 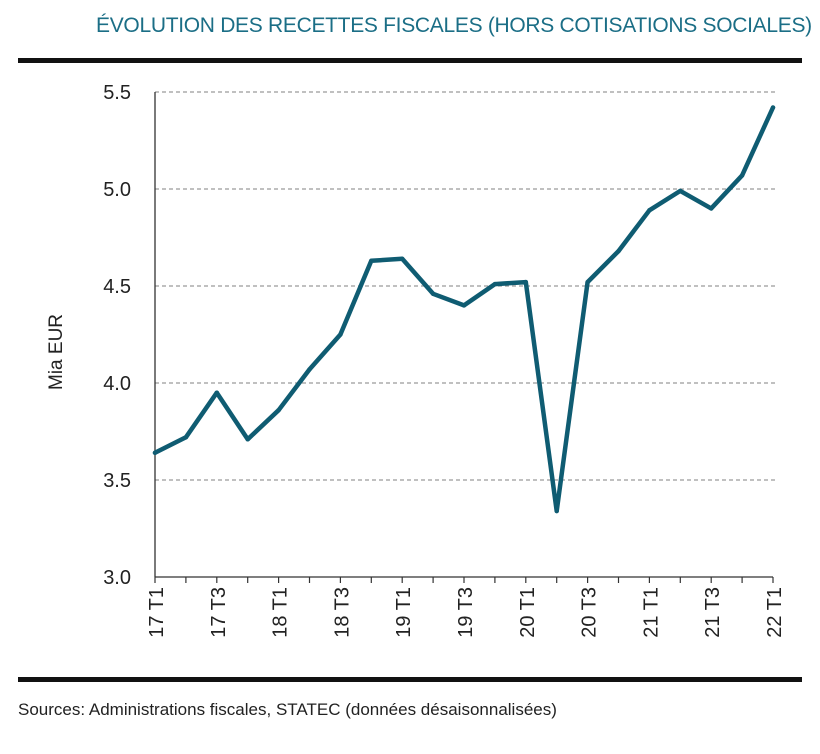 What do you see at coordinates (528, 612) in the screenshot?
I see `x-tick-label: 20 T1` at bounding box center [528, 612].